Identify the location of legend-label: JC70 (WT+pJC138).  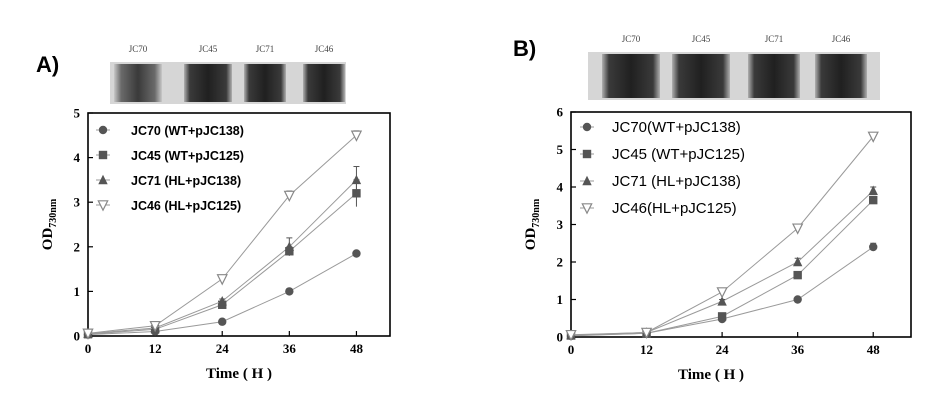
(187, 131).